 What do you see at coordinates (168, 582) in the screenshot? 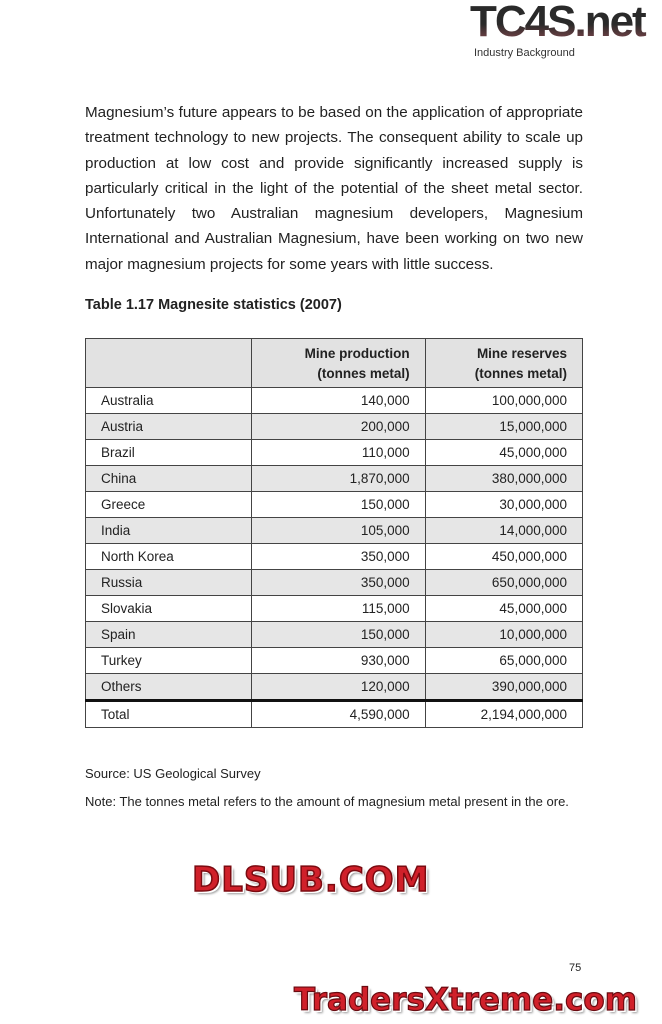
I see `country-cell: Russia` at bounding box center [168, 582].